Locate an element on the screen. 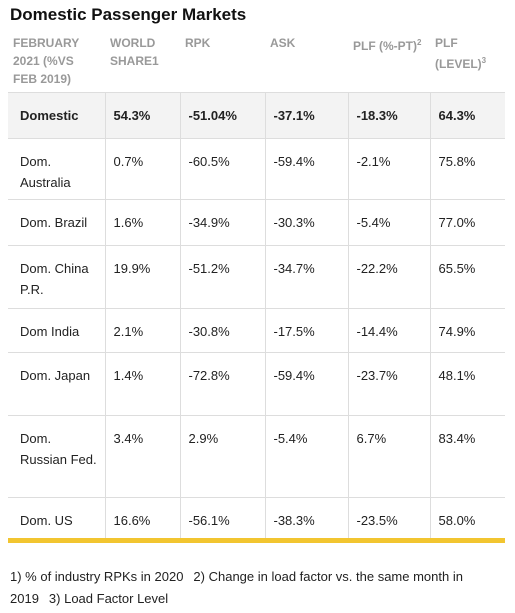 This screenshot has width=515, height=613. header-sup: 2 is located at coordinates (419, 42).